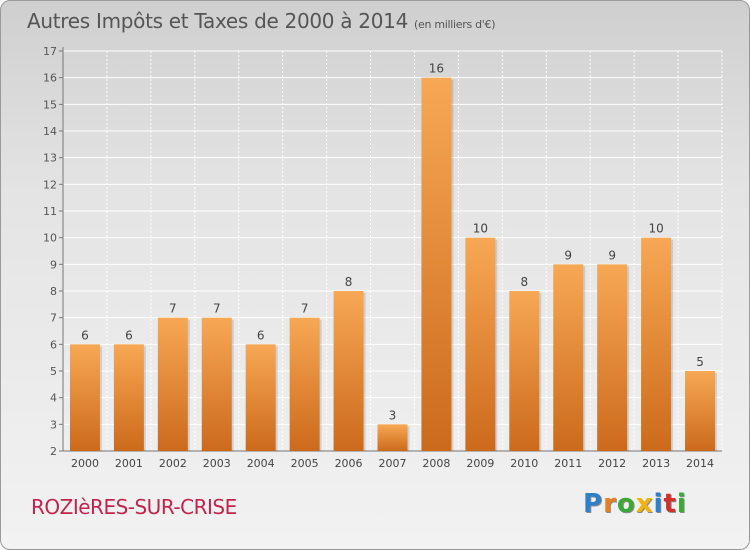 The width and height of the screenshot is (750, 550). I want to click on bar-2010, so click(524, 371).